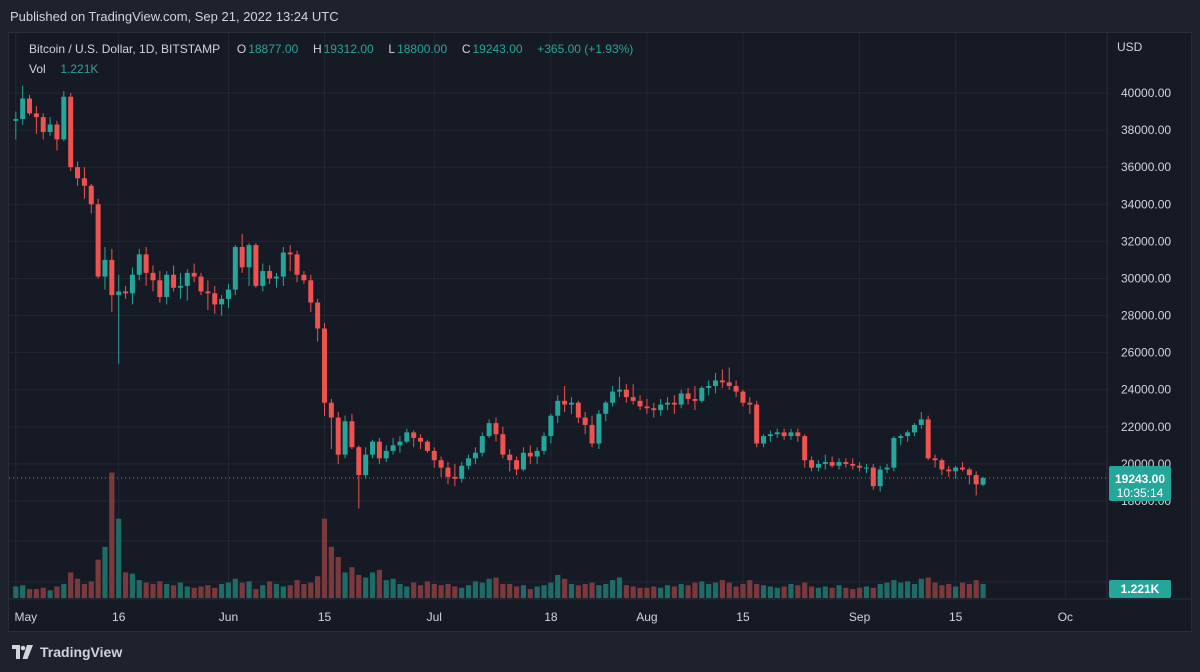 This screenshot has height=672, width=1200. What do you see at coordinates (434, 617) in the screenshot?
I see `time-tick-label: Jul` at bounding box center [434, 617].